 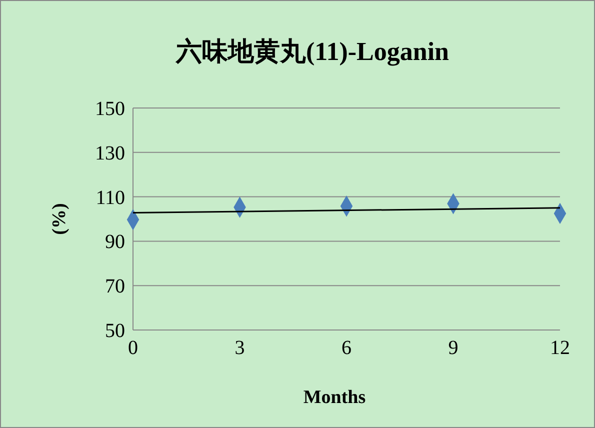 I want to click on x-tick-label: 9, so click(x=453, y=348).